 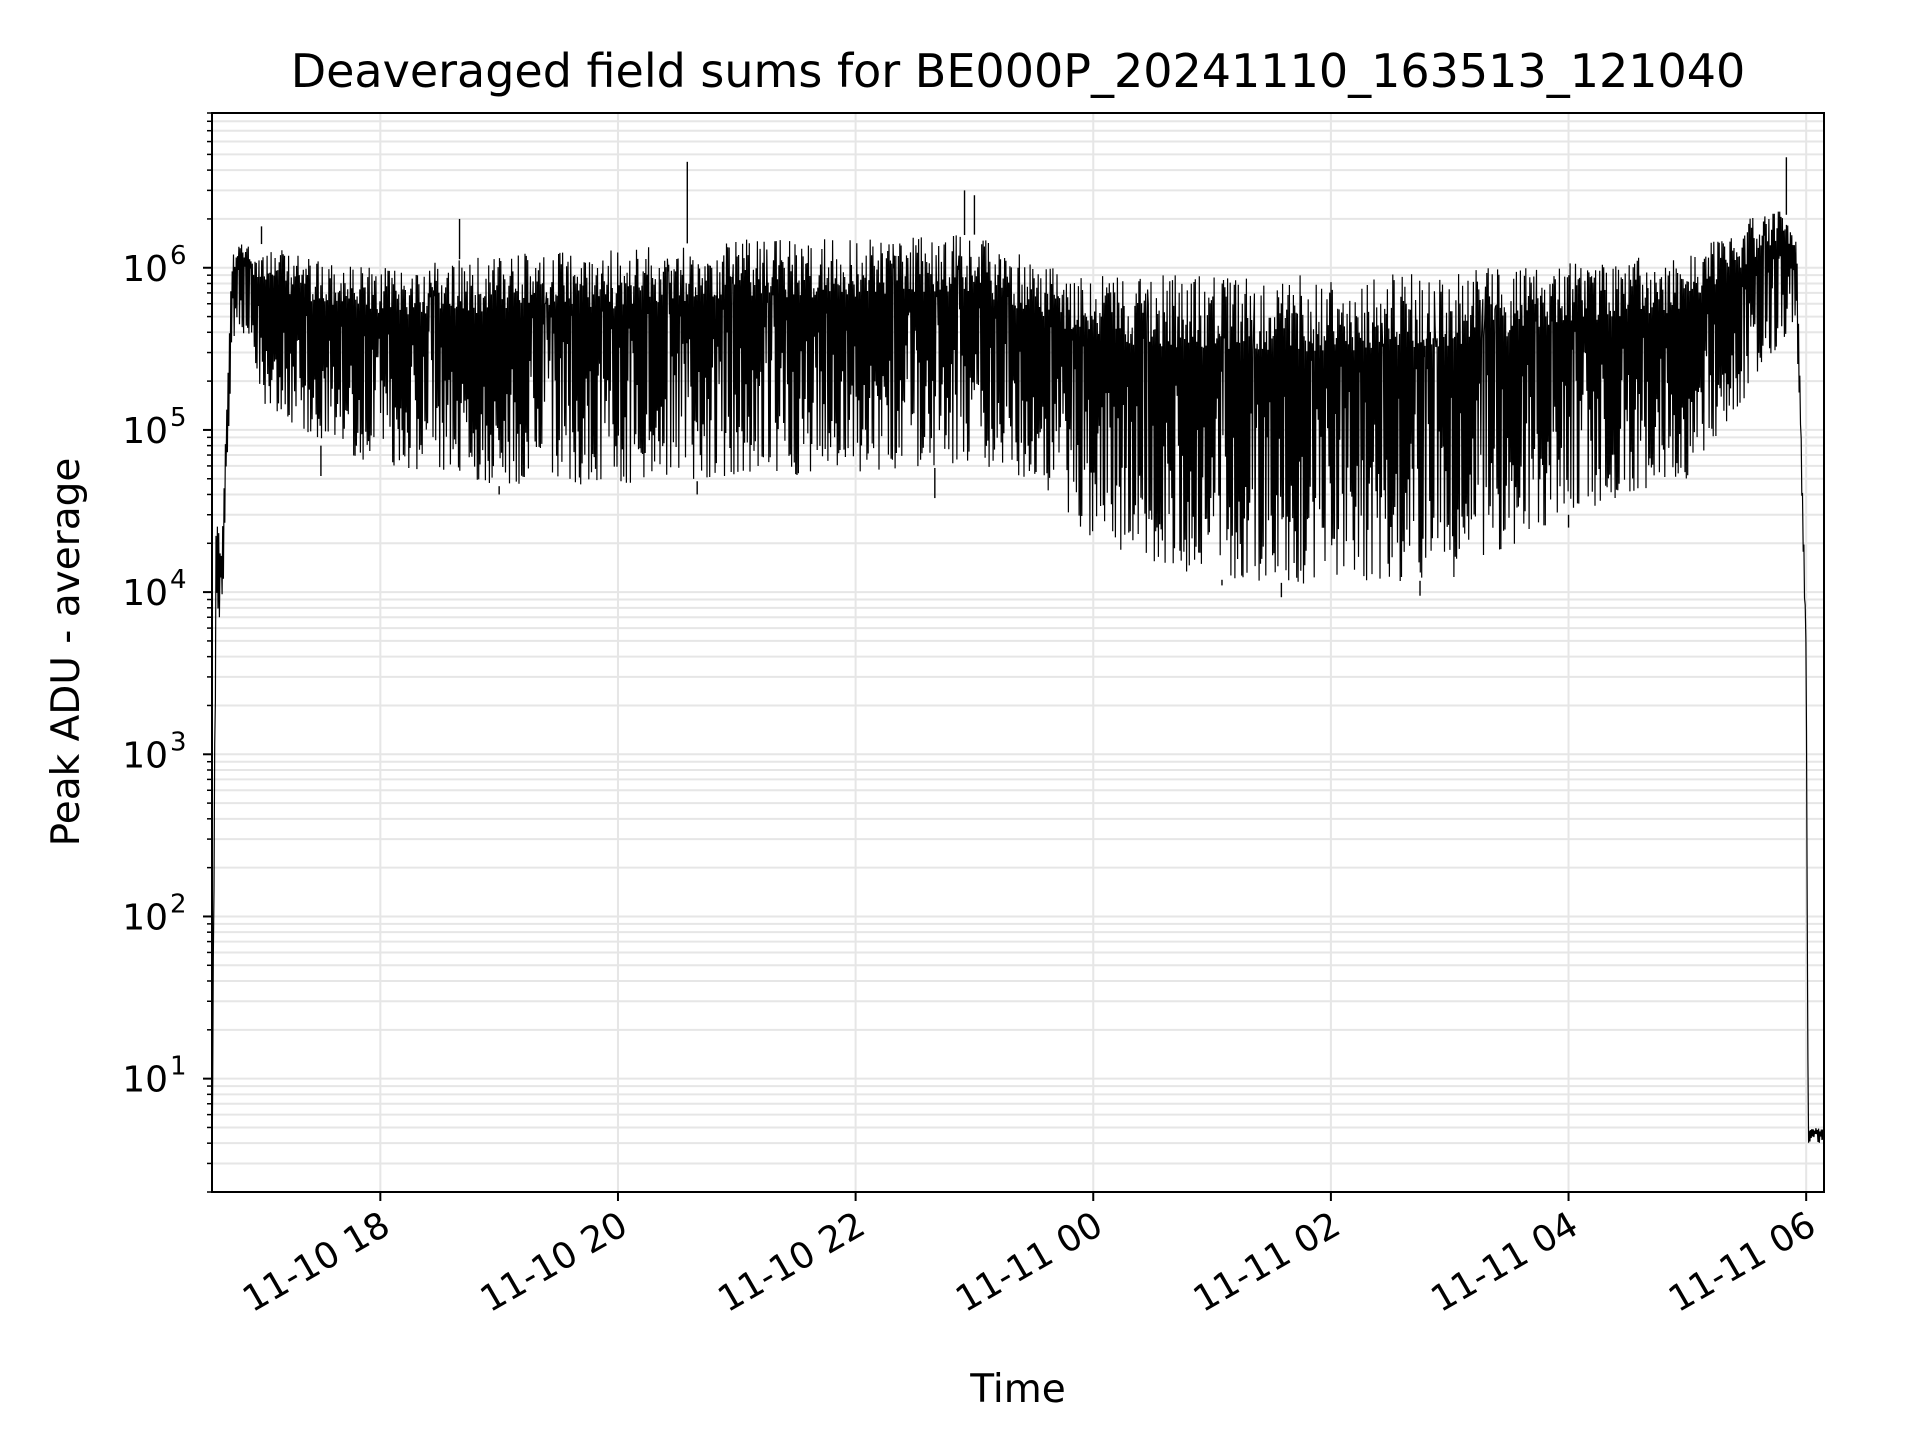 I want to click on y-tick-exponent: 1, so click(x=178, y=1067).